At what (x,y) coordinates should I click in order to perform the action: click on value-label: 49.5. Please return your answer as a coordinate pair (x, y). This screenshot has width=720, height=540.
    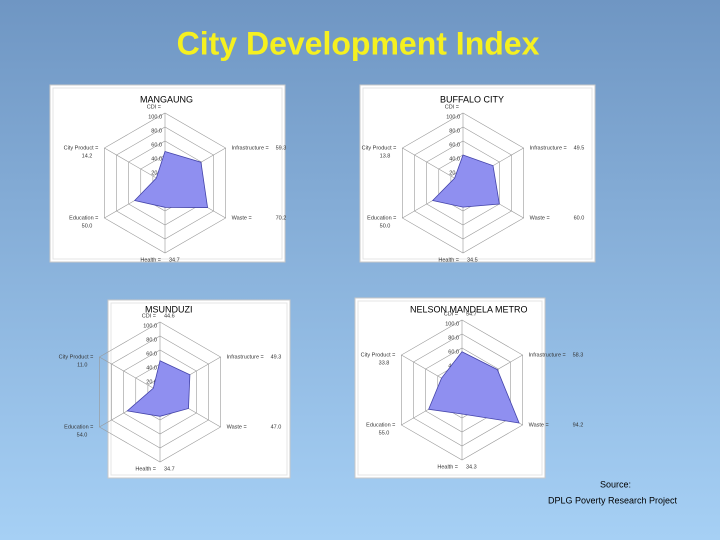
    Looking at the image, I should click on (579, 148).